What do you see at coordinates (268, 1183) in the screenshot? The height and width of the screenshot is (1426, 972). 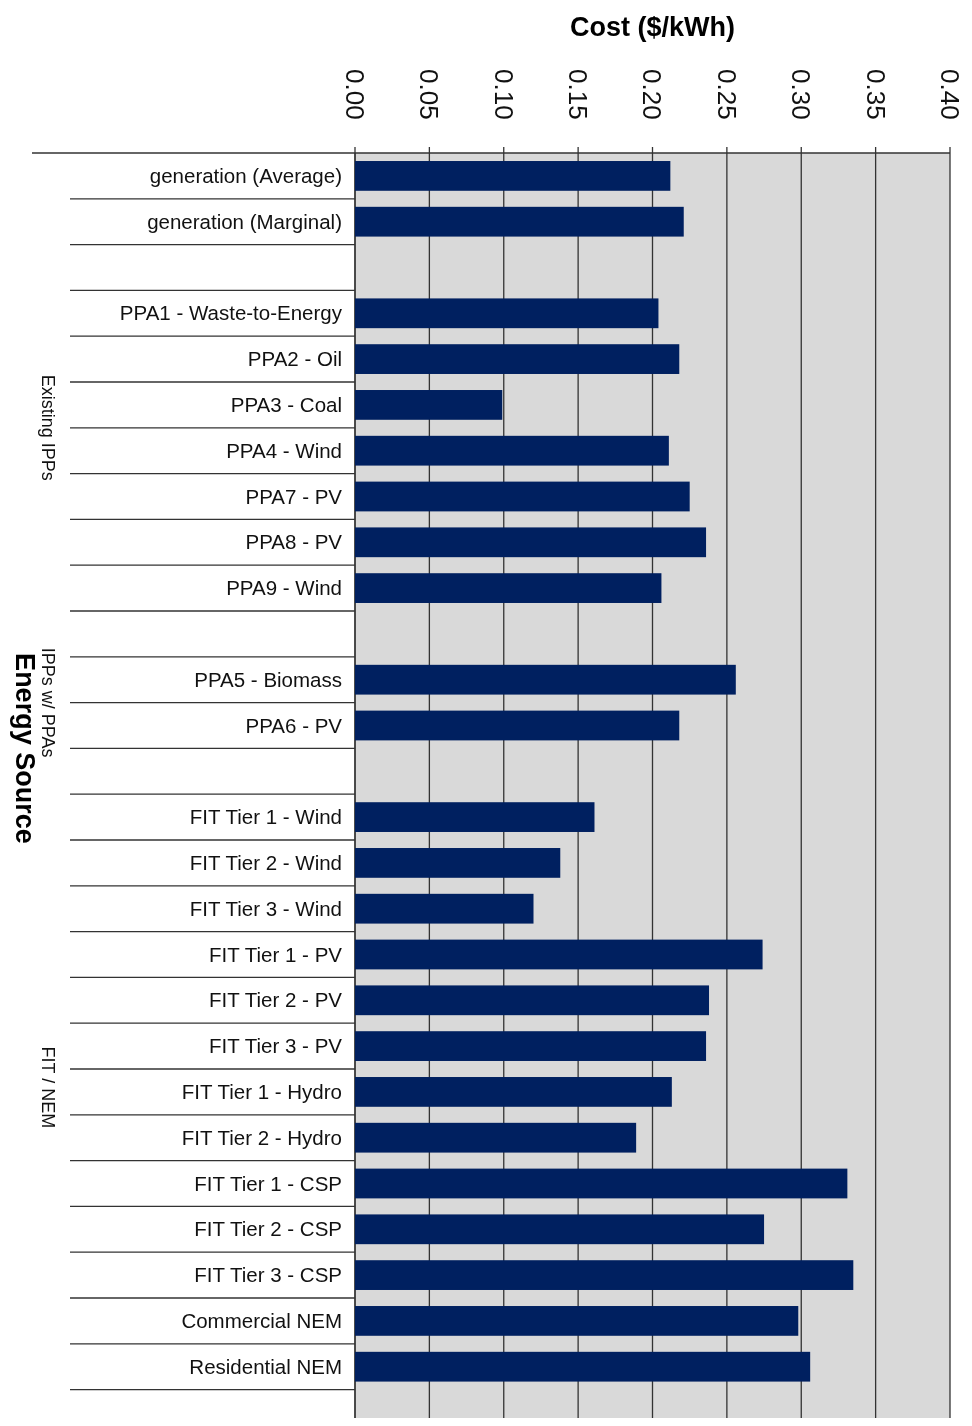 I see `y-tick-label: FIT Tier 1 - CSP` at bounding box center [268, 1183].